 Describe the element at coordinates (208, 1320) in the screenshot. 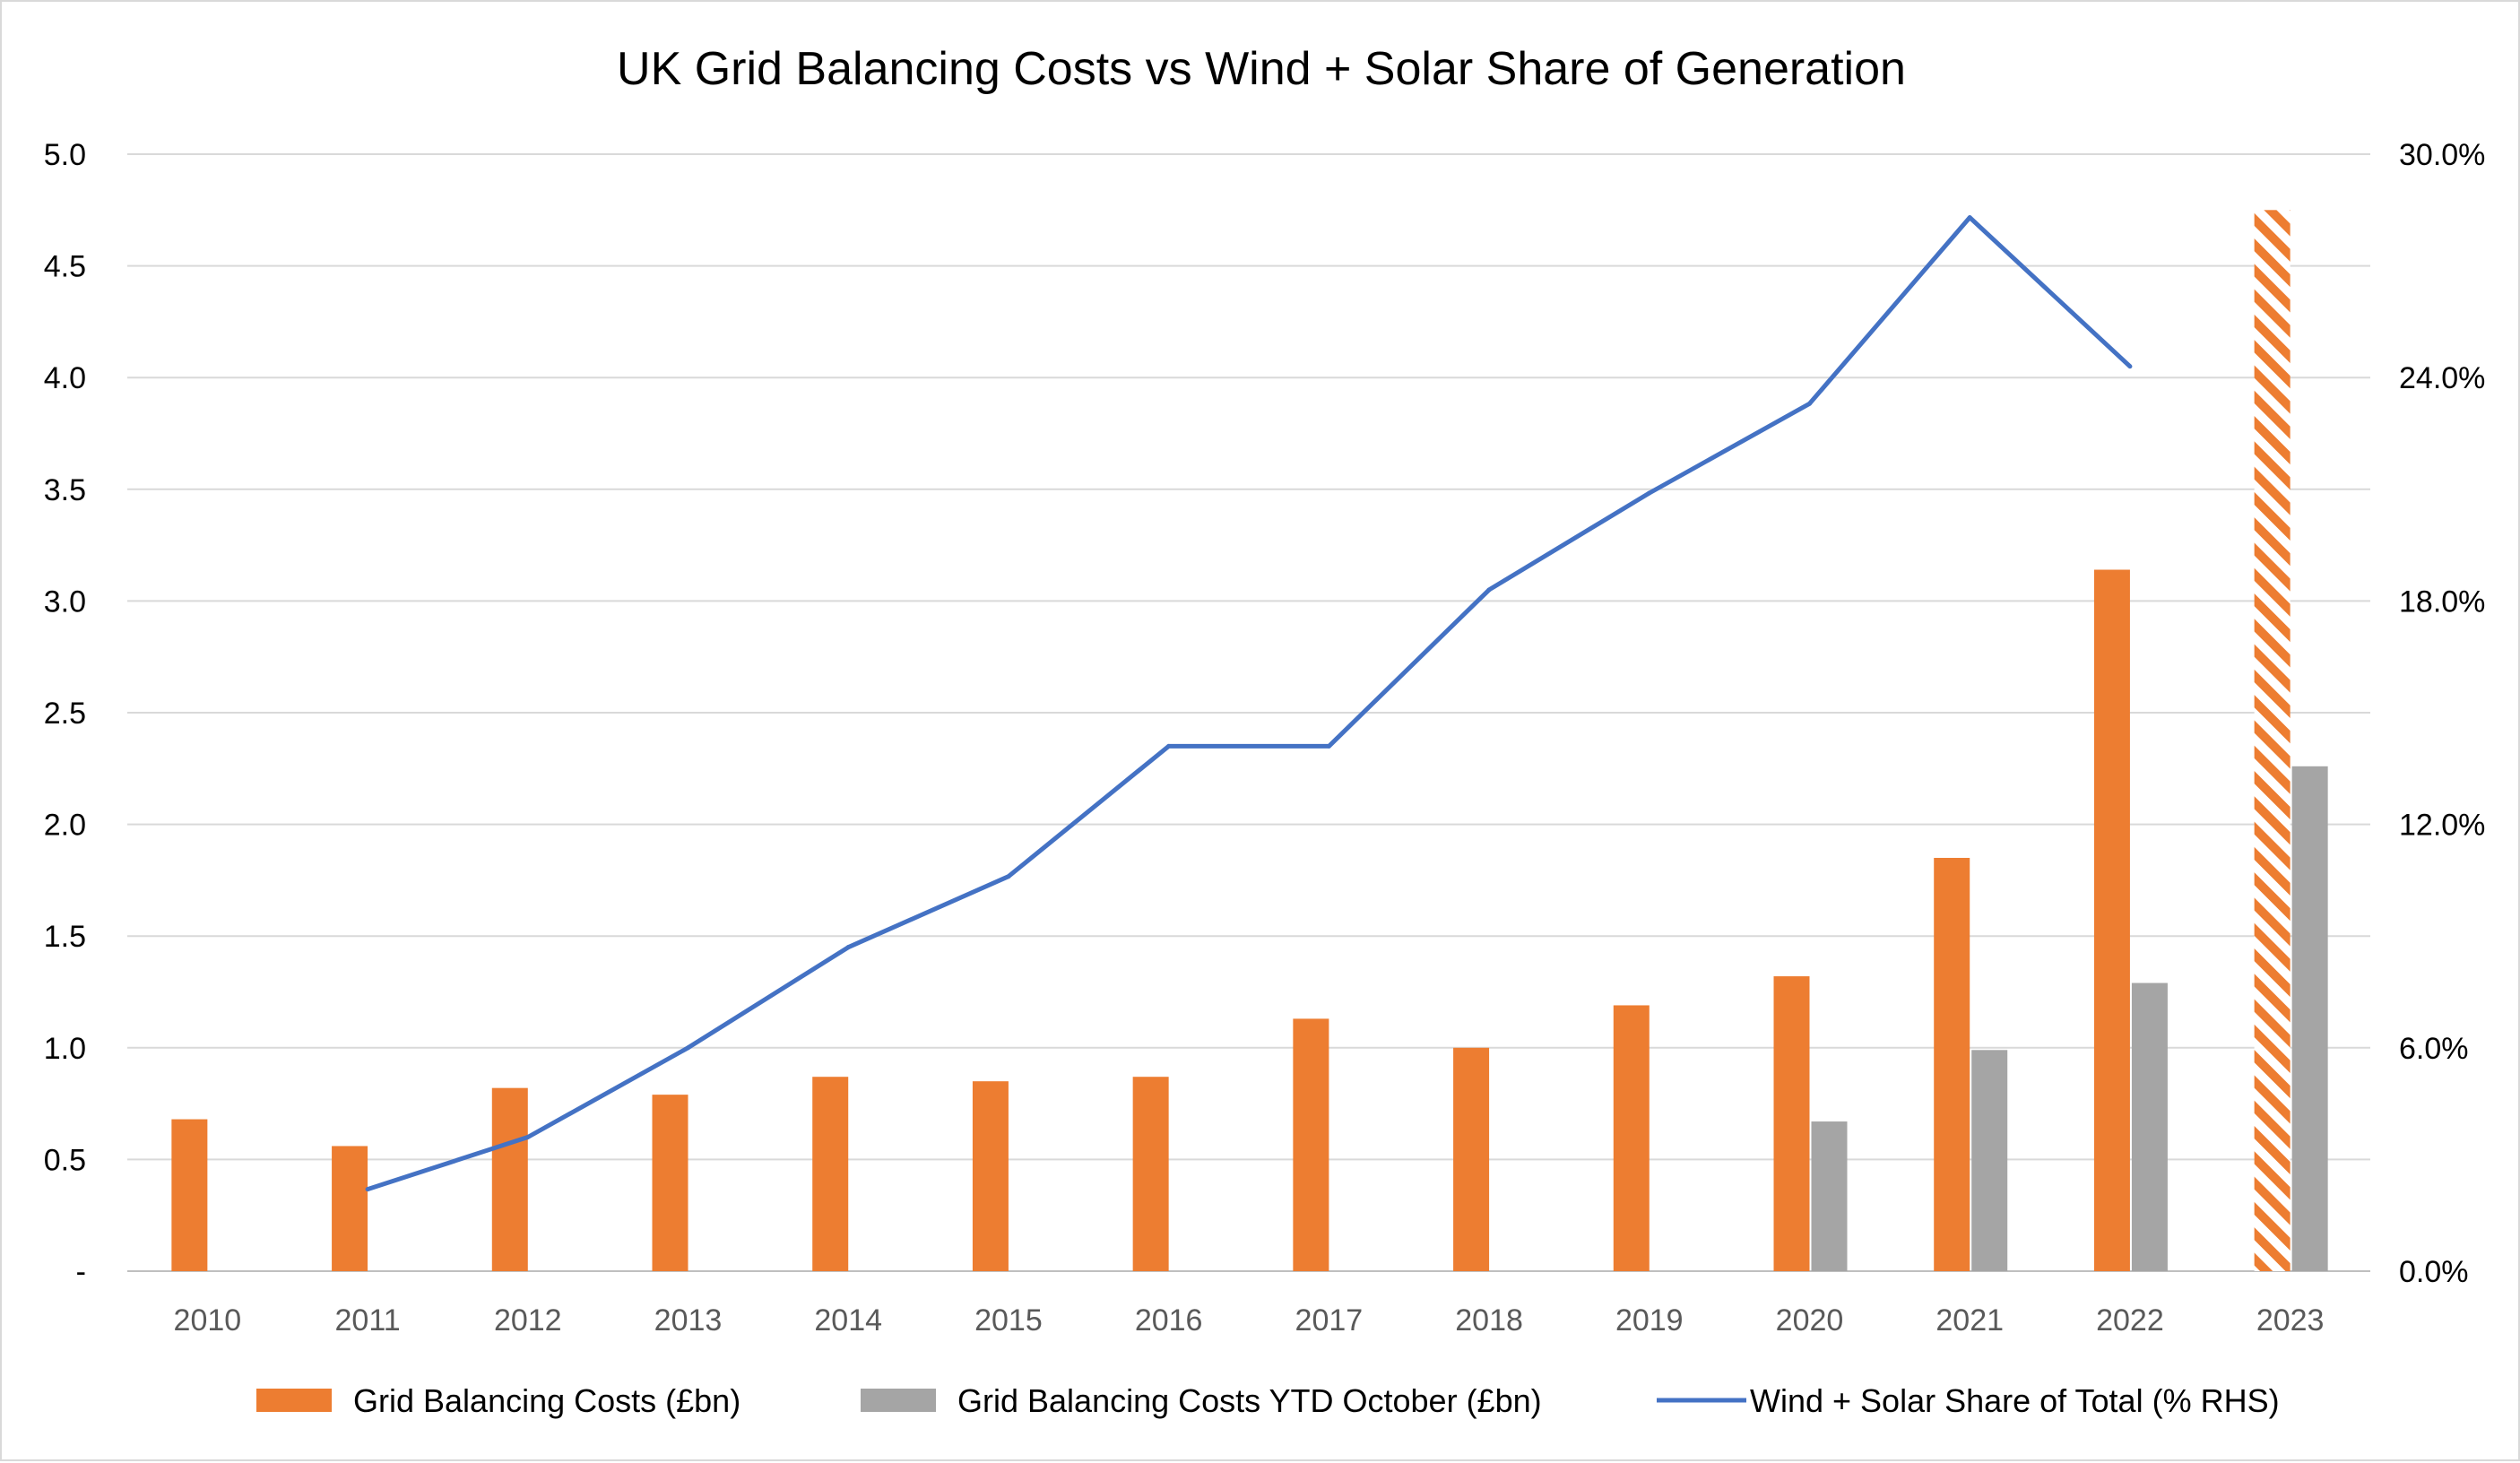

I see `category-label: 2010` at that location.